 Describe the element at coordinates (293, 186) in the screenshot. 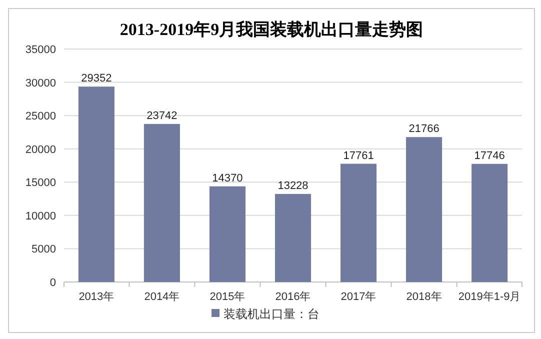

I see `data-label: 13228` at that location.